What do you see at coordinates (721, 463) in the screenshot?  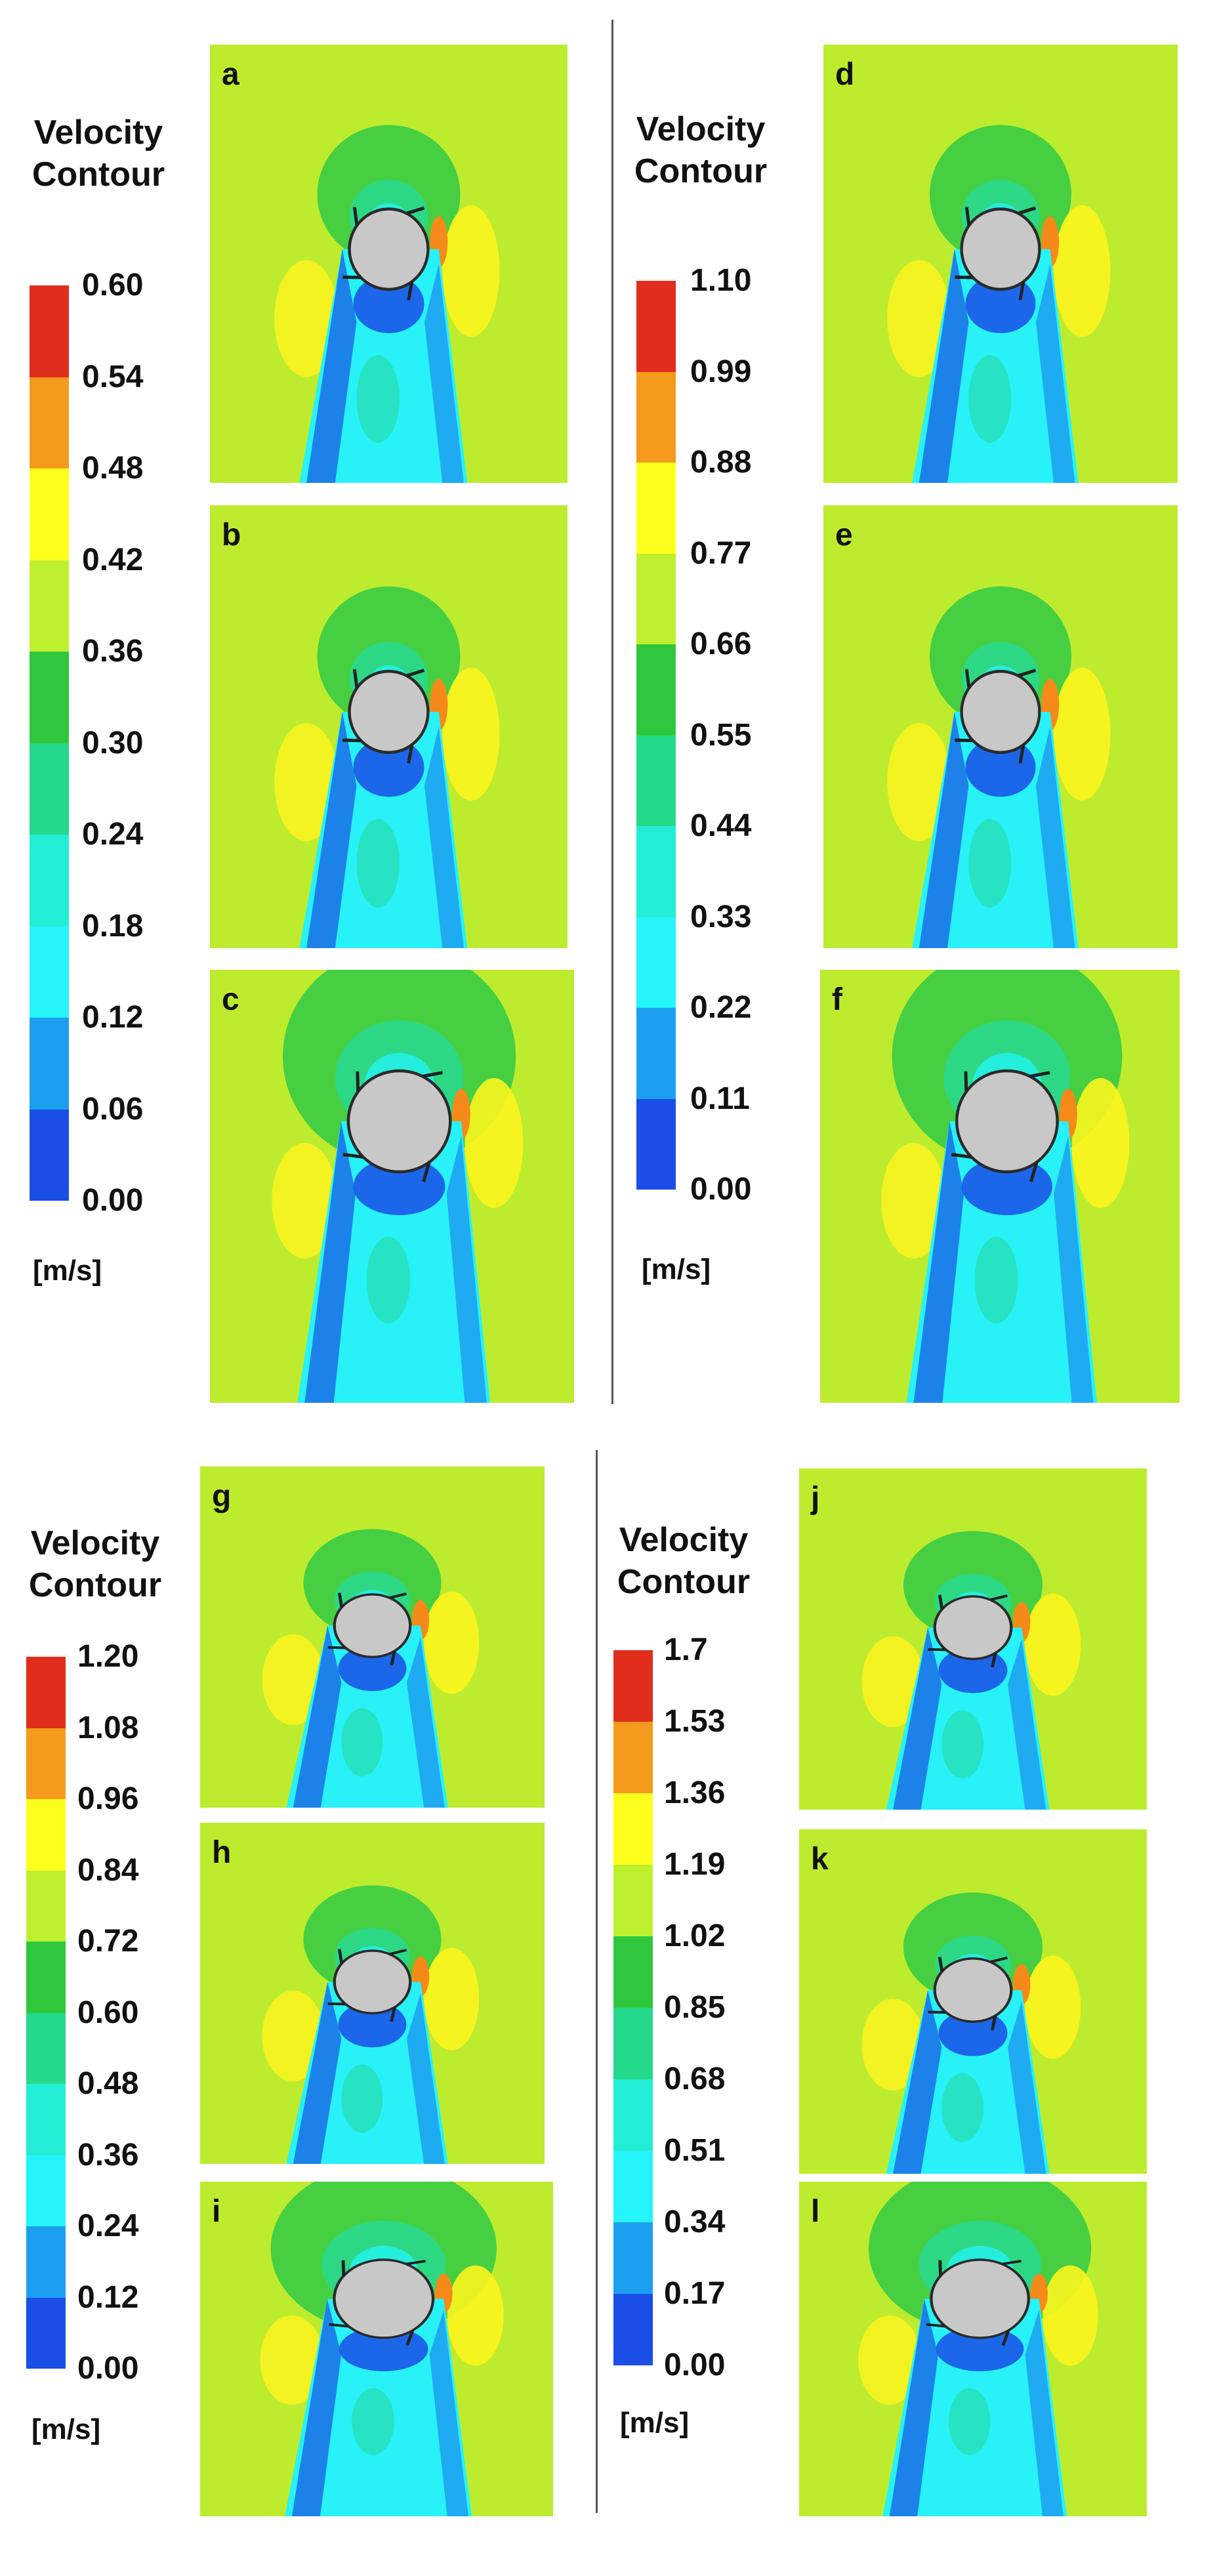 I see `tick-label: 0.88` at bounding box center [721, 463].